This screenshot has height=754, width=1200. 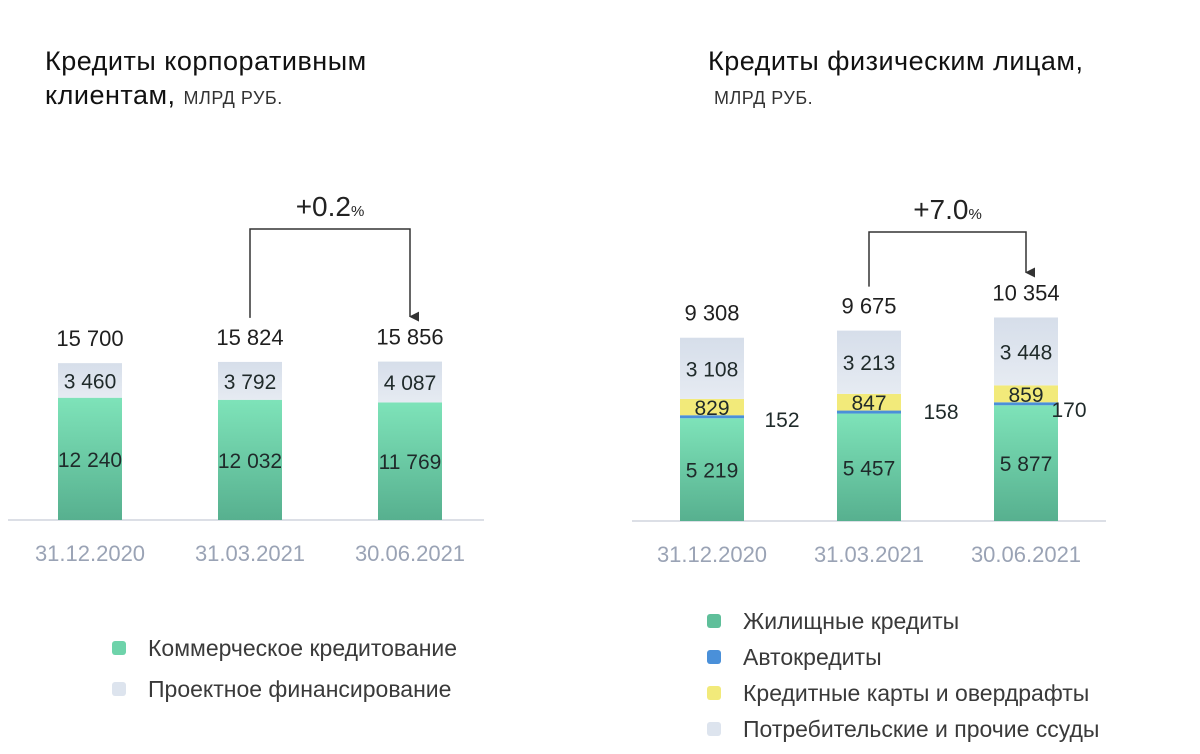 I want to click on category-label-corporate-1: 31.03.2021, so click(x=250, y=553).